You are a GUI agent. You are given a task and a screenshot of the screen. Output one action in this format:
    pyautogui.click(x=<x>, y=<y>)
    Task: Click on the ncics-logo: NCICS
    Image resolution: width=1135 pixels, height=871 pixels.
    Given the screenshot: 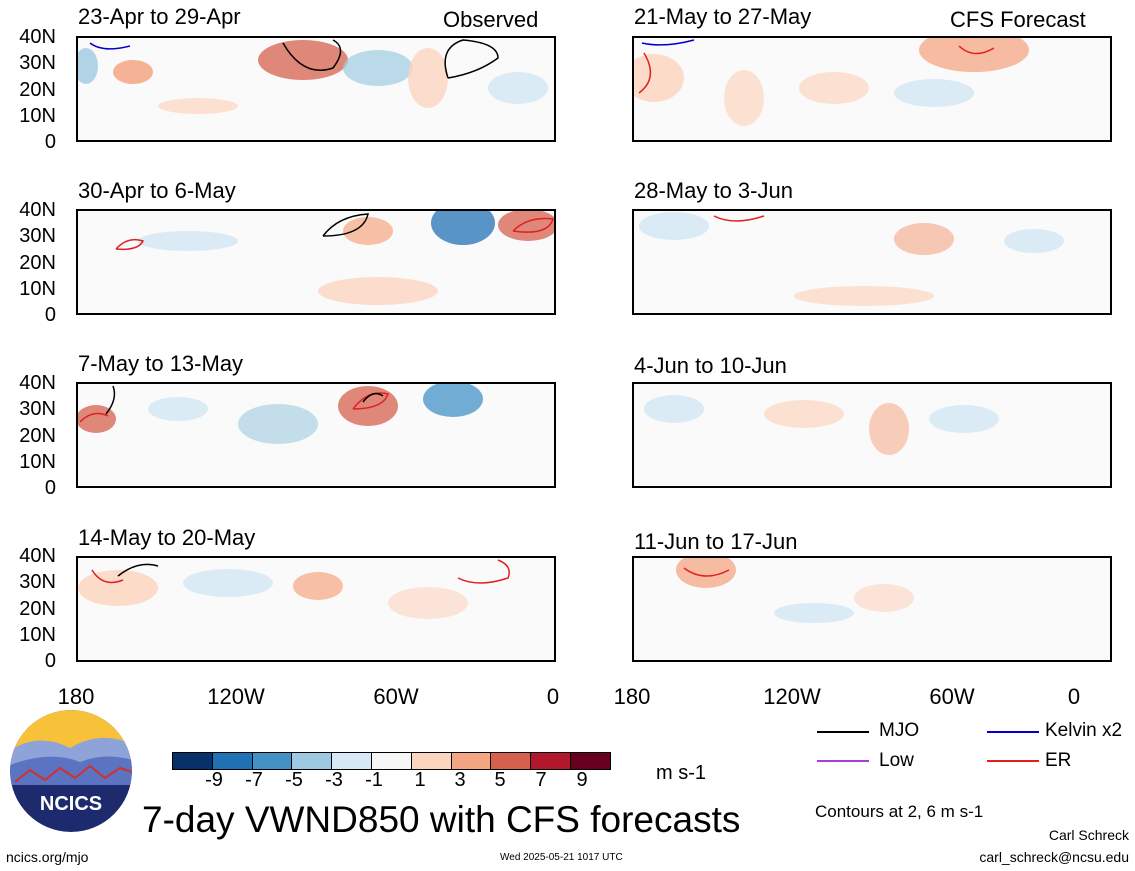 What is the action you would take?
    pyautogui.click(x=71, y=771)
    